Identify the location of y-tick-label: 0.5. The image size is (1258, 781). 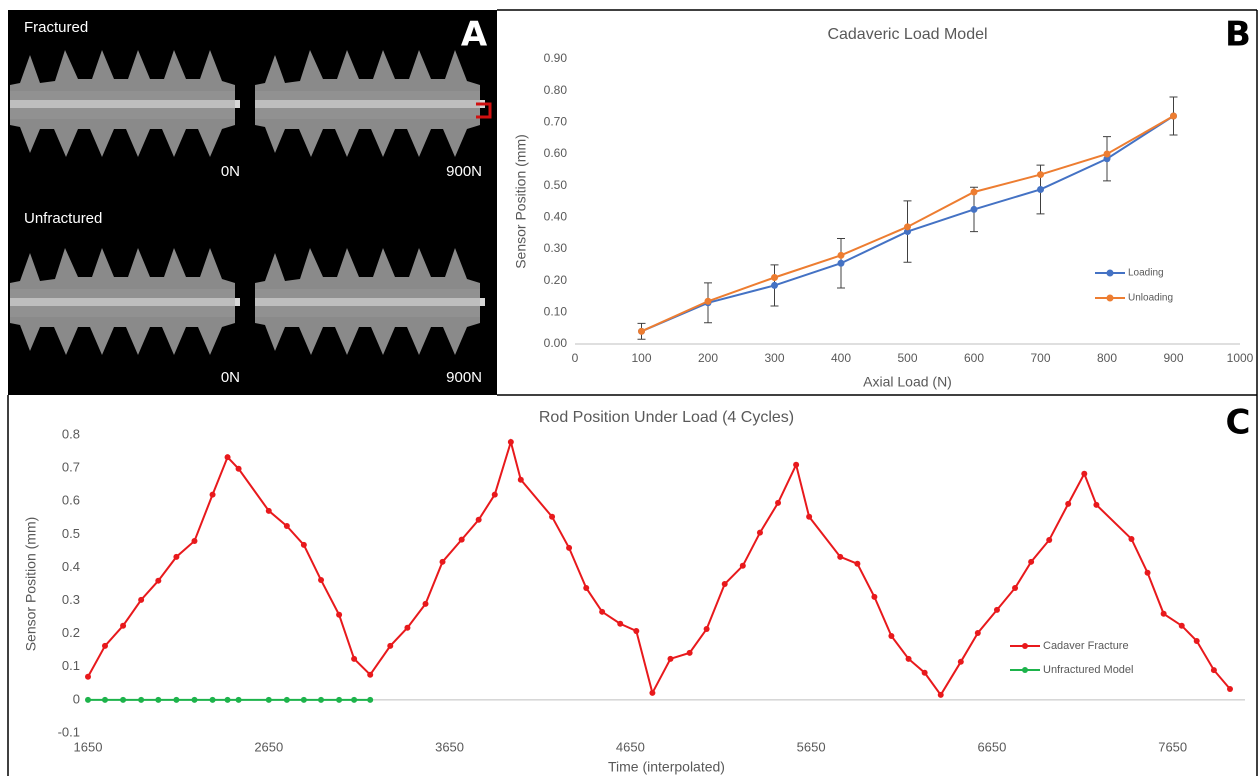
(71, 533).